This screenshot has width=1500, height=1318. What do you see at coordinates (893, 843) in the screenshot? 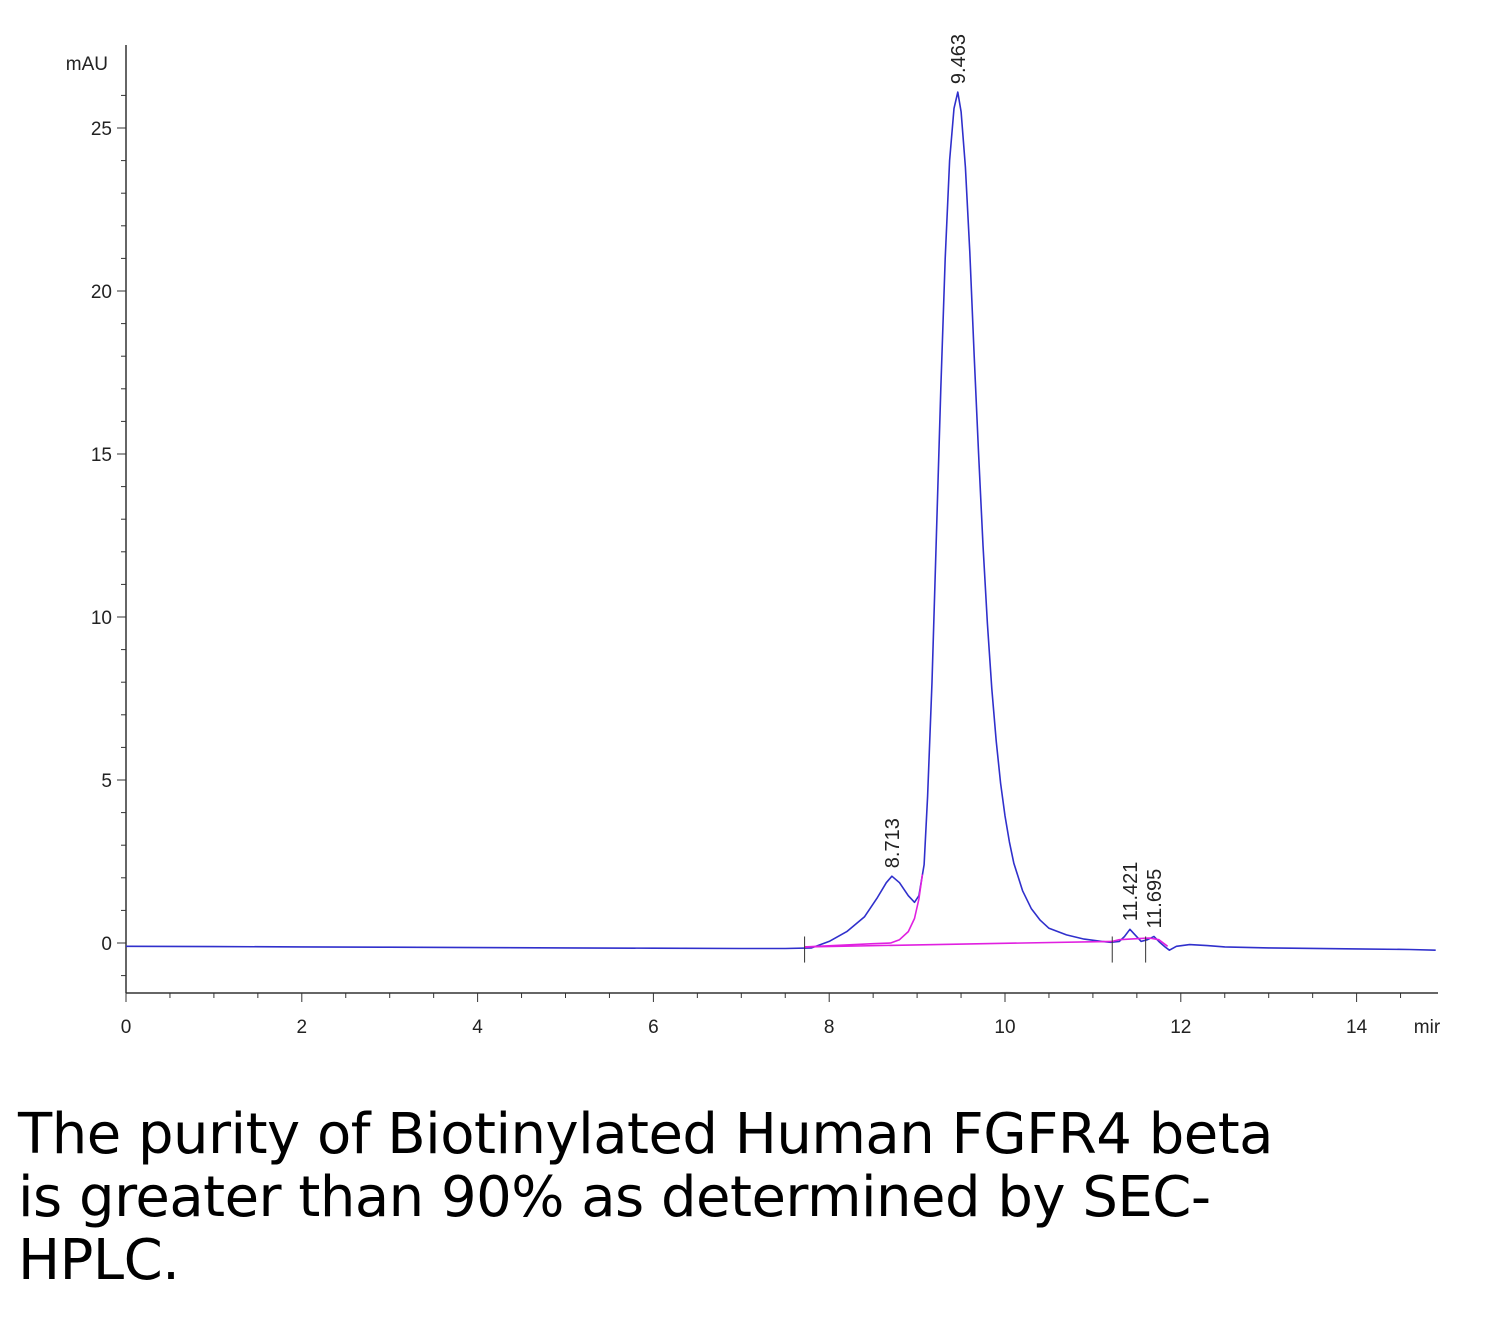
I see `peak-label: 8.713` at bounding box center [893, 843].